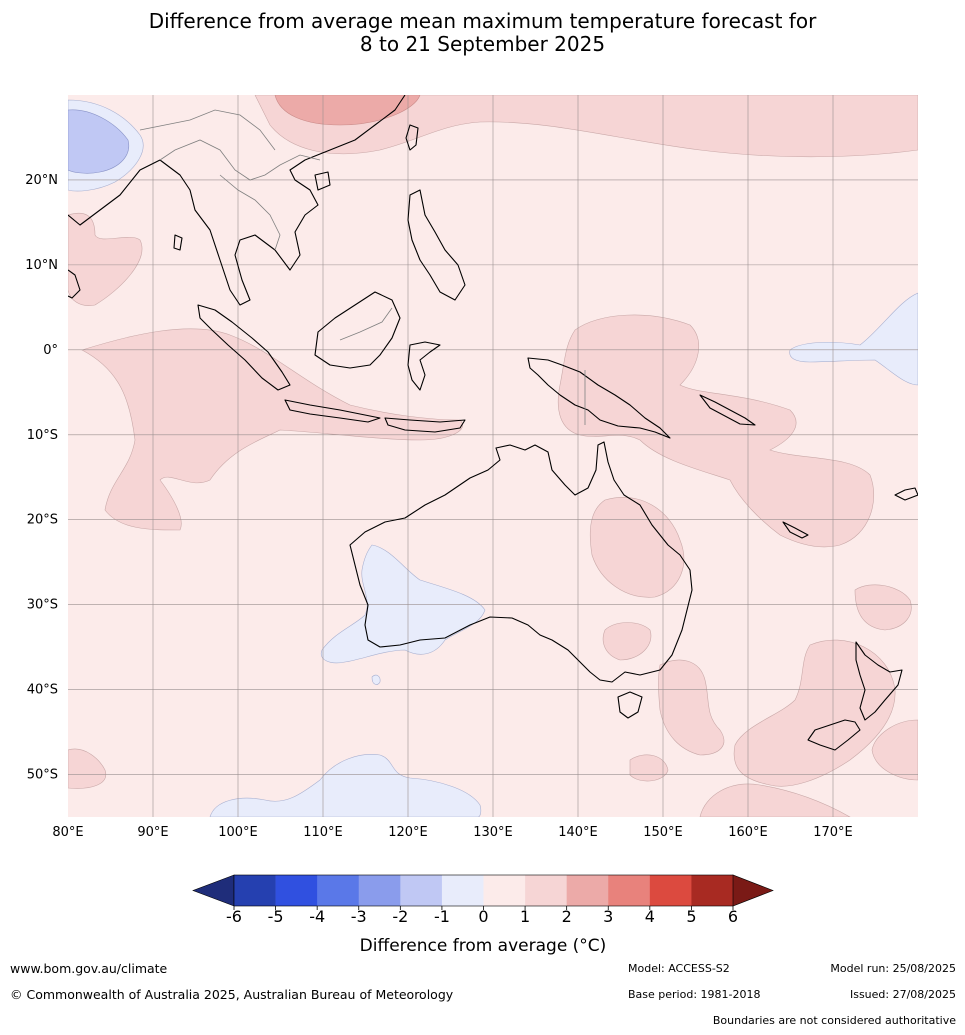 The width and height of the screenshot is (965, 1035). I want to click on lat-label: 0°, so click(50, 350).